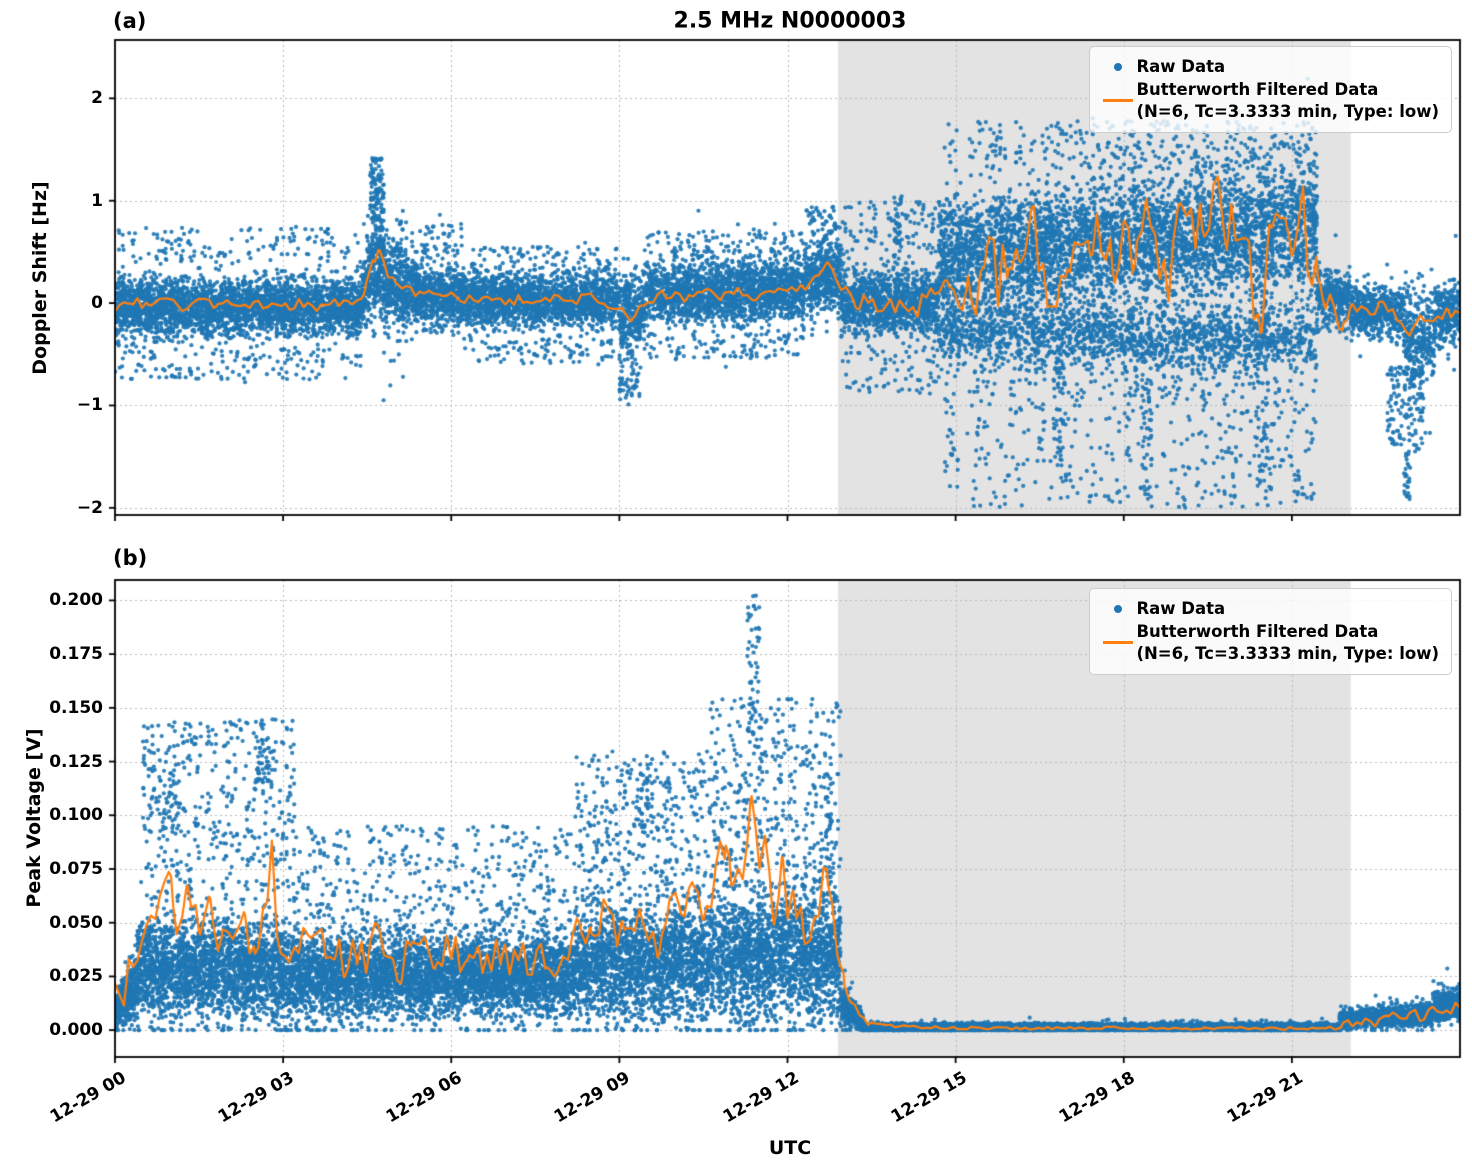 The height and width of the screenshot is (1172, 1472). Describe the element at coordinates (1269, 66) in the screenshot. I see `legend-raw-row-a: Raw Data` at that location.